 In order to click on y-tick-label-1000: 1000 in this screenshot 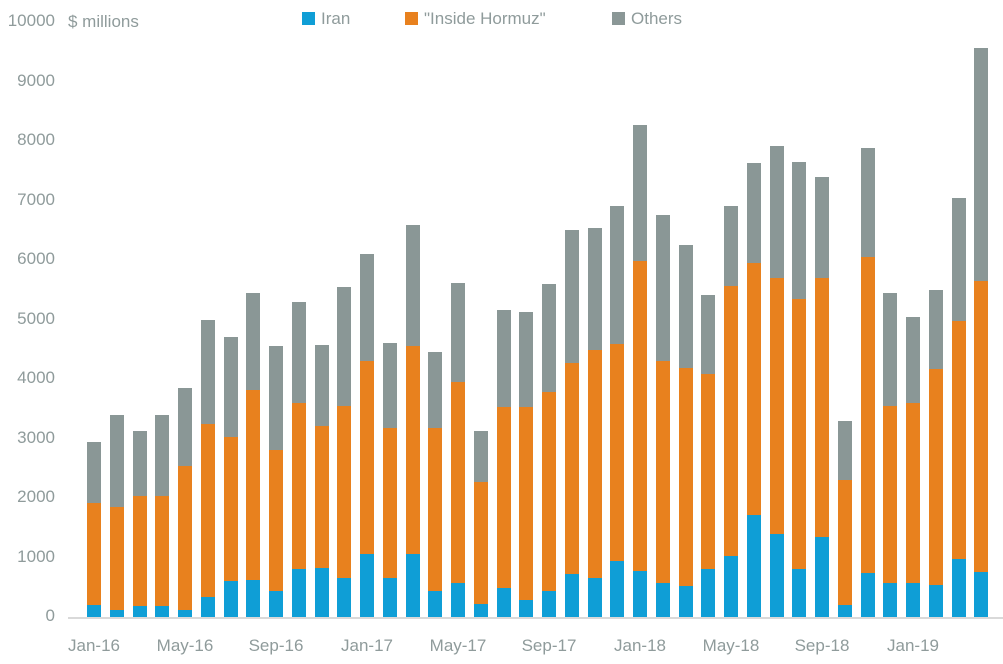, I will do `click(36, 556)`.